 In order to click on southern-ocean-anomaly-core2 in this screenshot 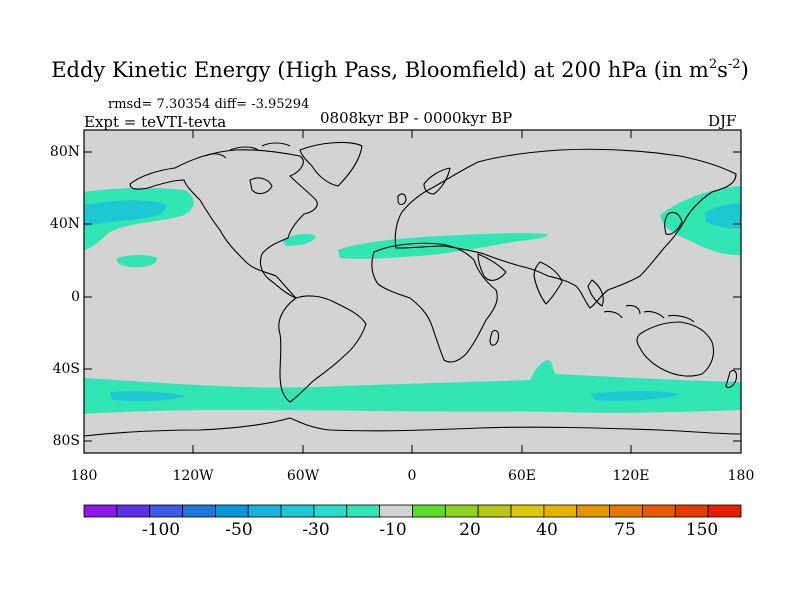, I will do `click(635, 396)`.